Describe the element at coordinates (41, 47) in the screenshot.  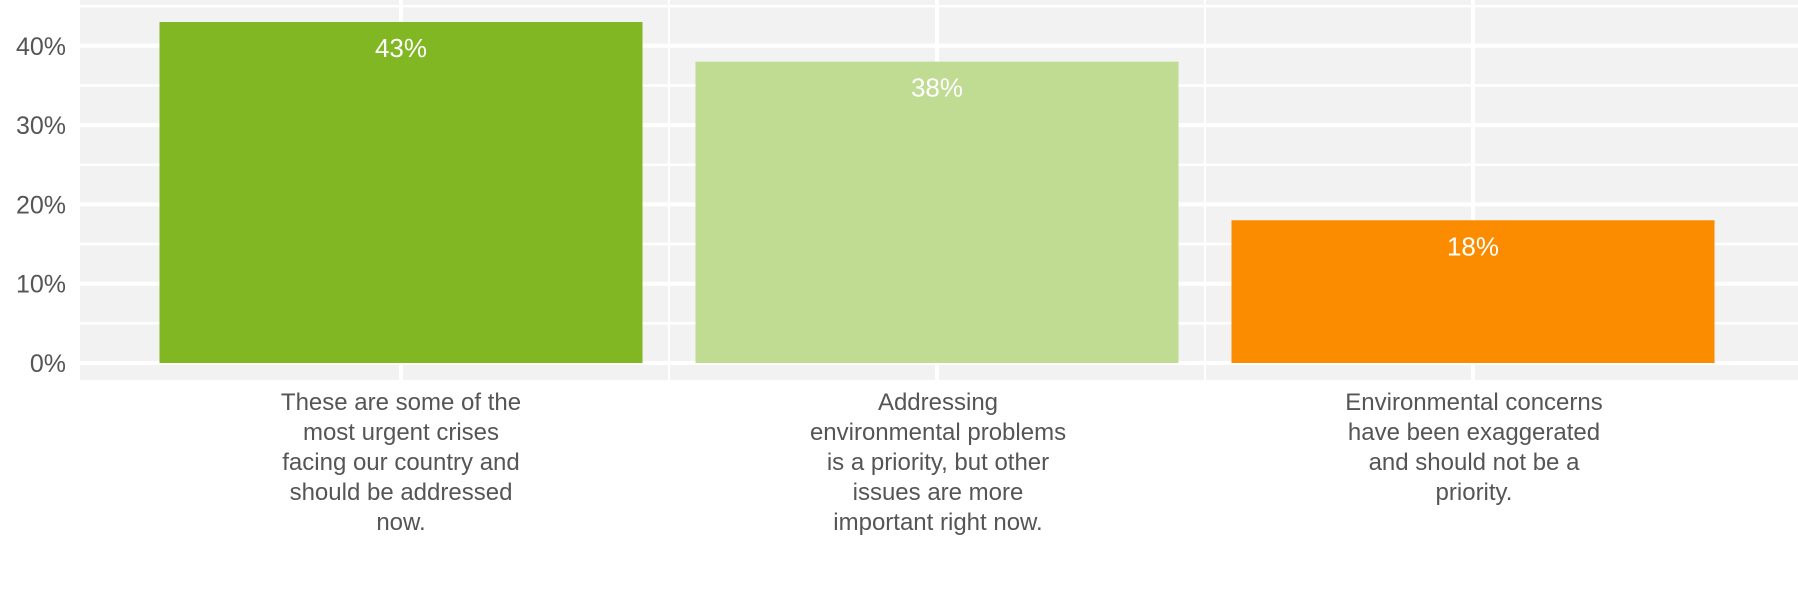
I see `y-tick-label: 40%` at that location.